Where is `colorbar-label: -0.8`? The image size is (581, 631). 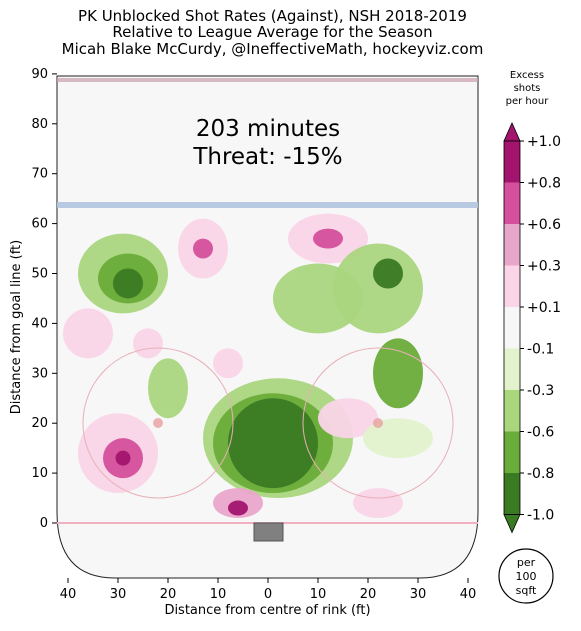 colorbar-label: -0.8 is located at coordinates (540, 474).